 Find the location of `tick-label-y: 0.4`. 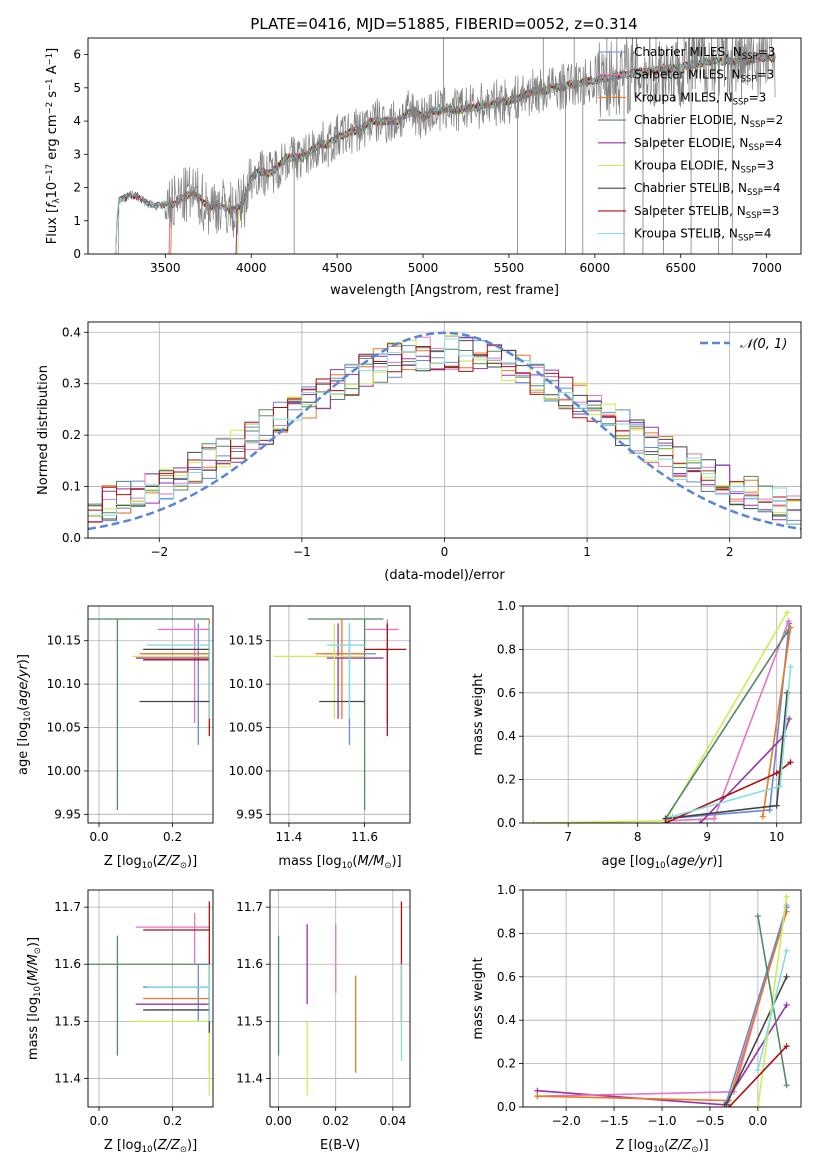

tick-label-y: 0.4 is located at coordinates (506, 736).